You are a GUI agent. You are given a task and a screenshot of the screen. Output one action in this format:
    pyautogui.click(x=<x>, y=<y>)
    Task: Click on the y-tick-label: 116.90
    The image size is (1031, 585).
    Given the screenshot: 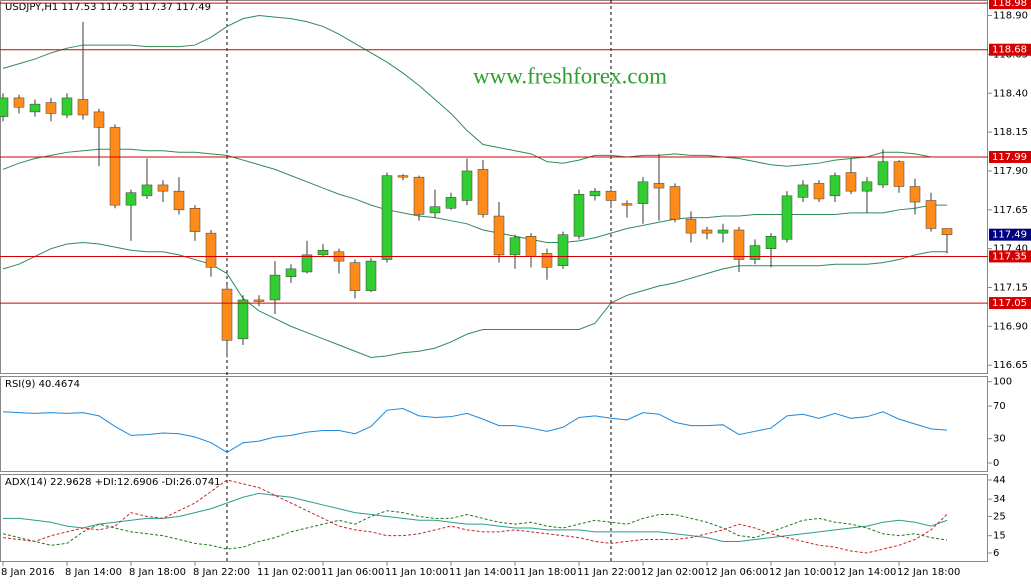 What is the action you would take?
    pyautogui.click(x=1010, y=326)
    